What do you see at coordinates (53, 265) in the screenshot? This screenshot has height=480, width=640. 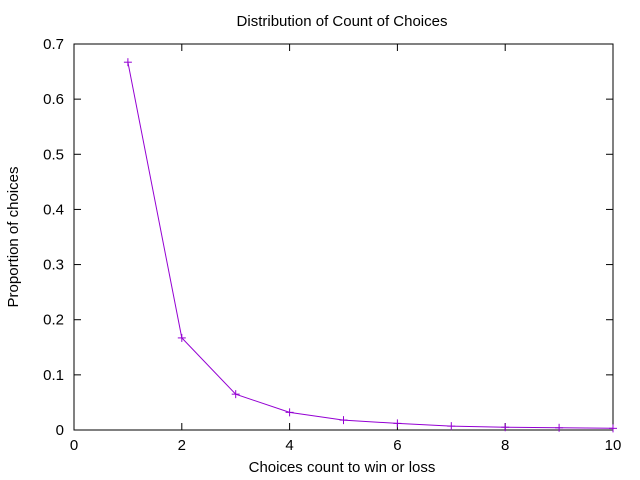 I see `y-tick-label: 0.3` at bounding box center [53, 265].